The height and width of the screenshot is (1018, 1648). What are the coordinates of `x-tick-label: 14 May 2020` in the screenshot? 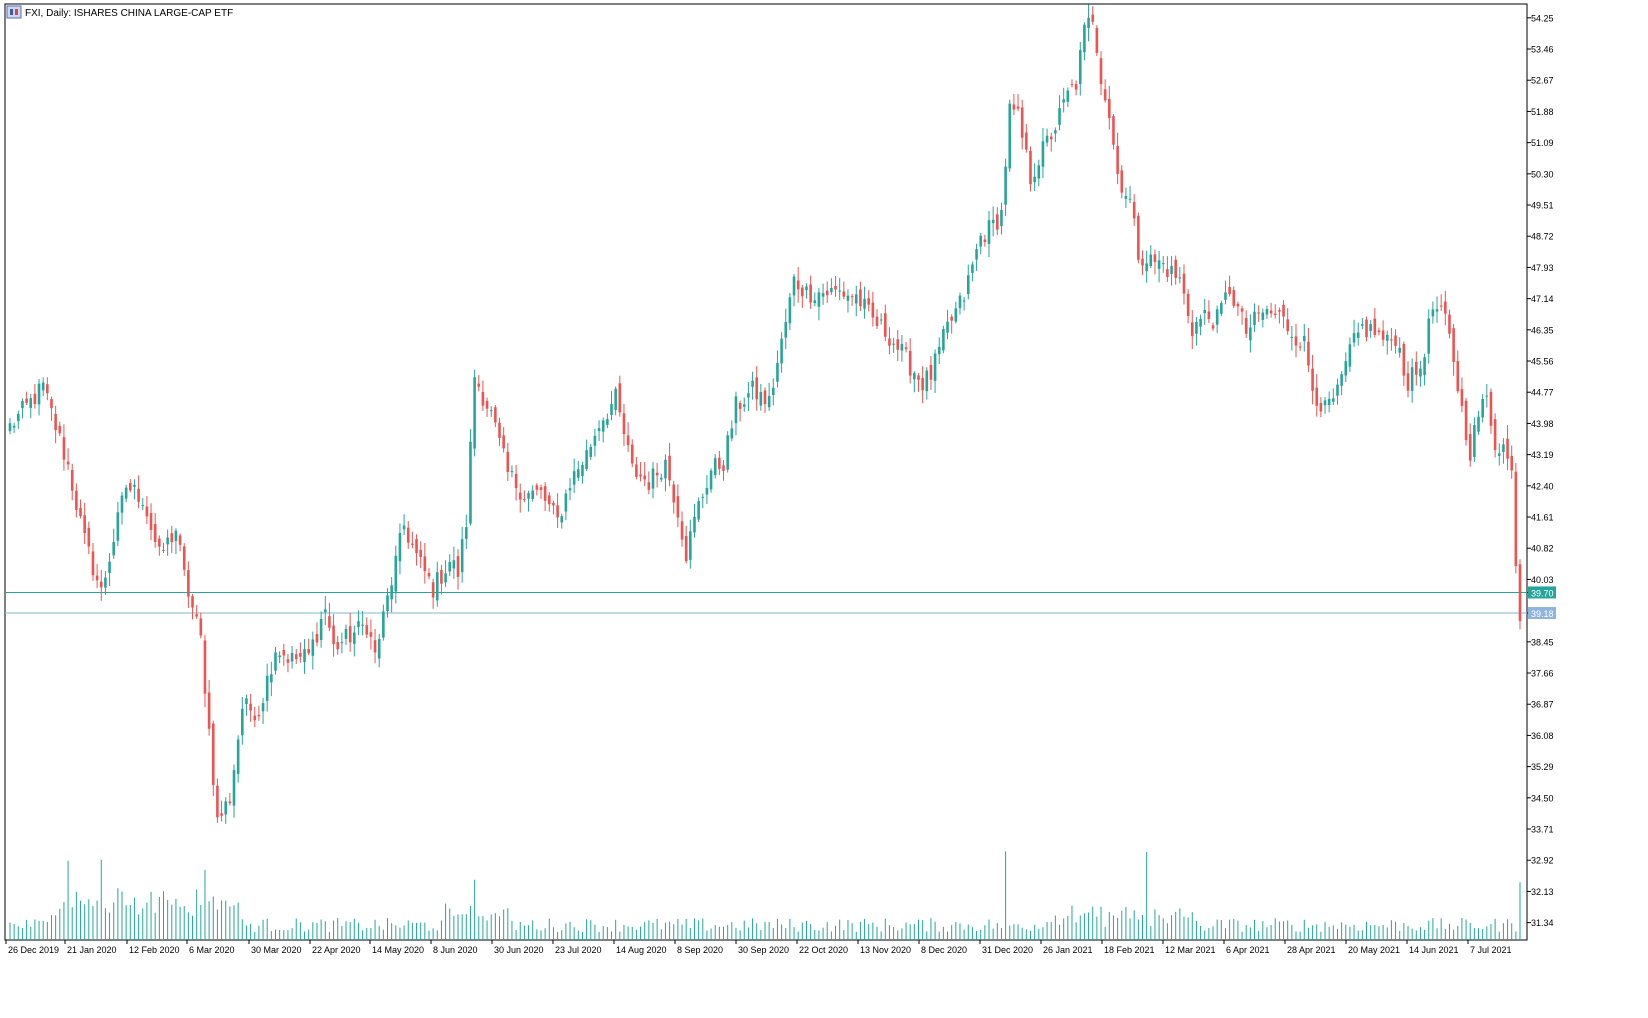 It's located at (398, 950).